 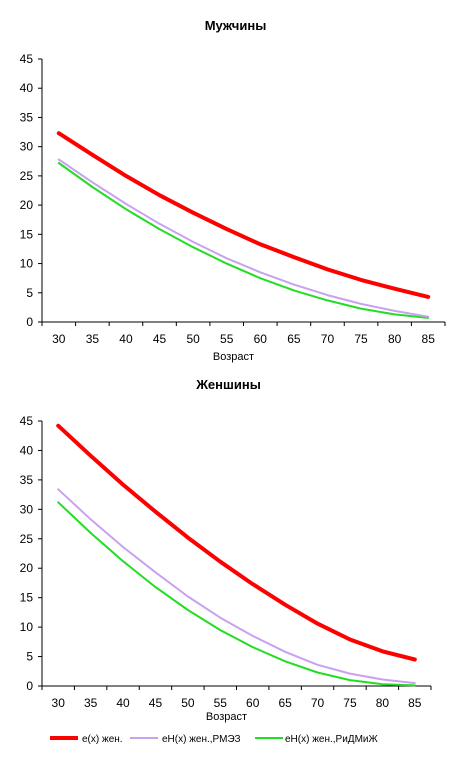 What do you see at coordinates (228, 384) in the screenshot?
I see `chart-title: Женшины` at bounding box center [228, 384].